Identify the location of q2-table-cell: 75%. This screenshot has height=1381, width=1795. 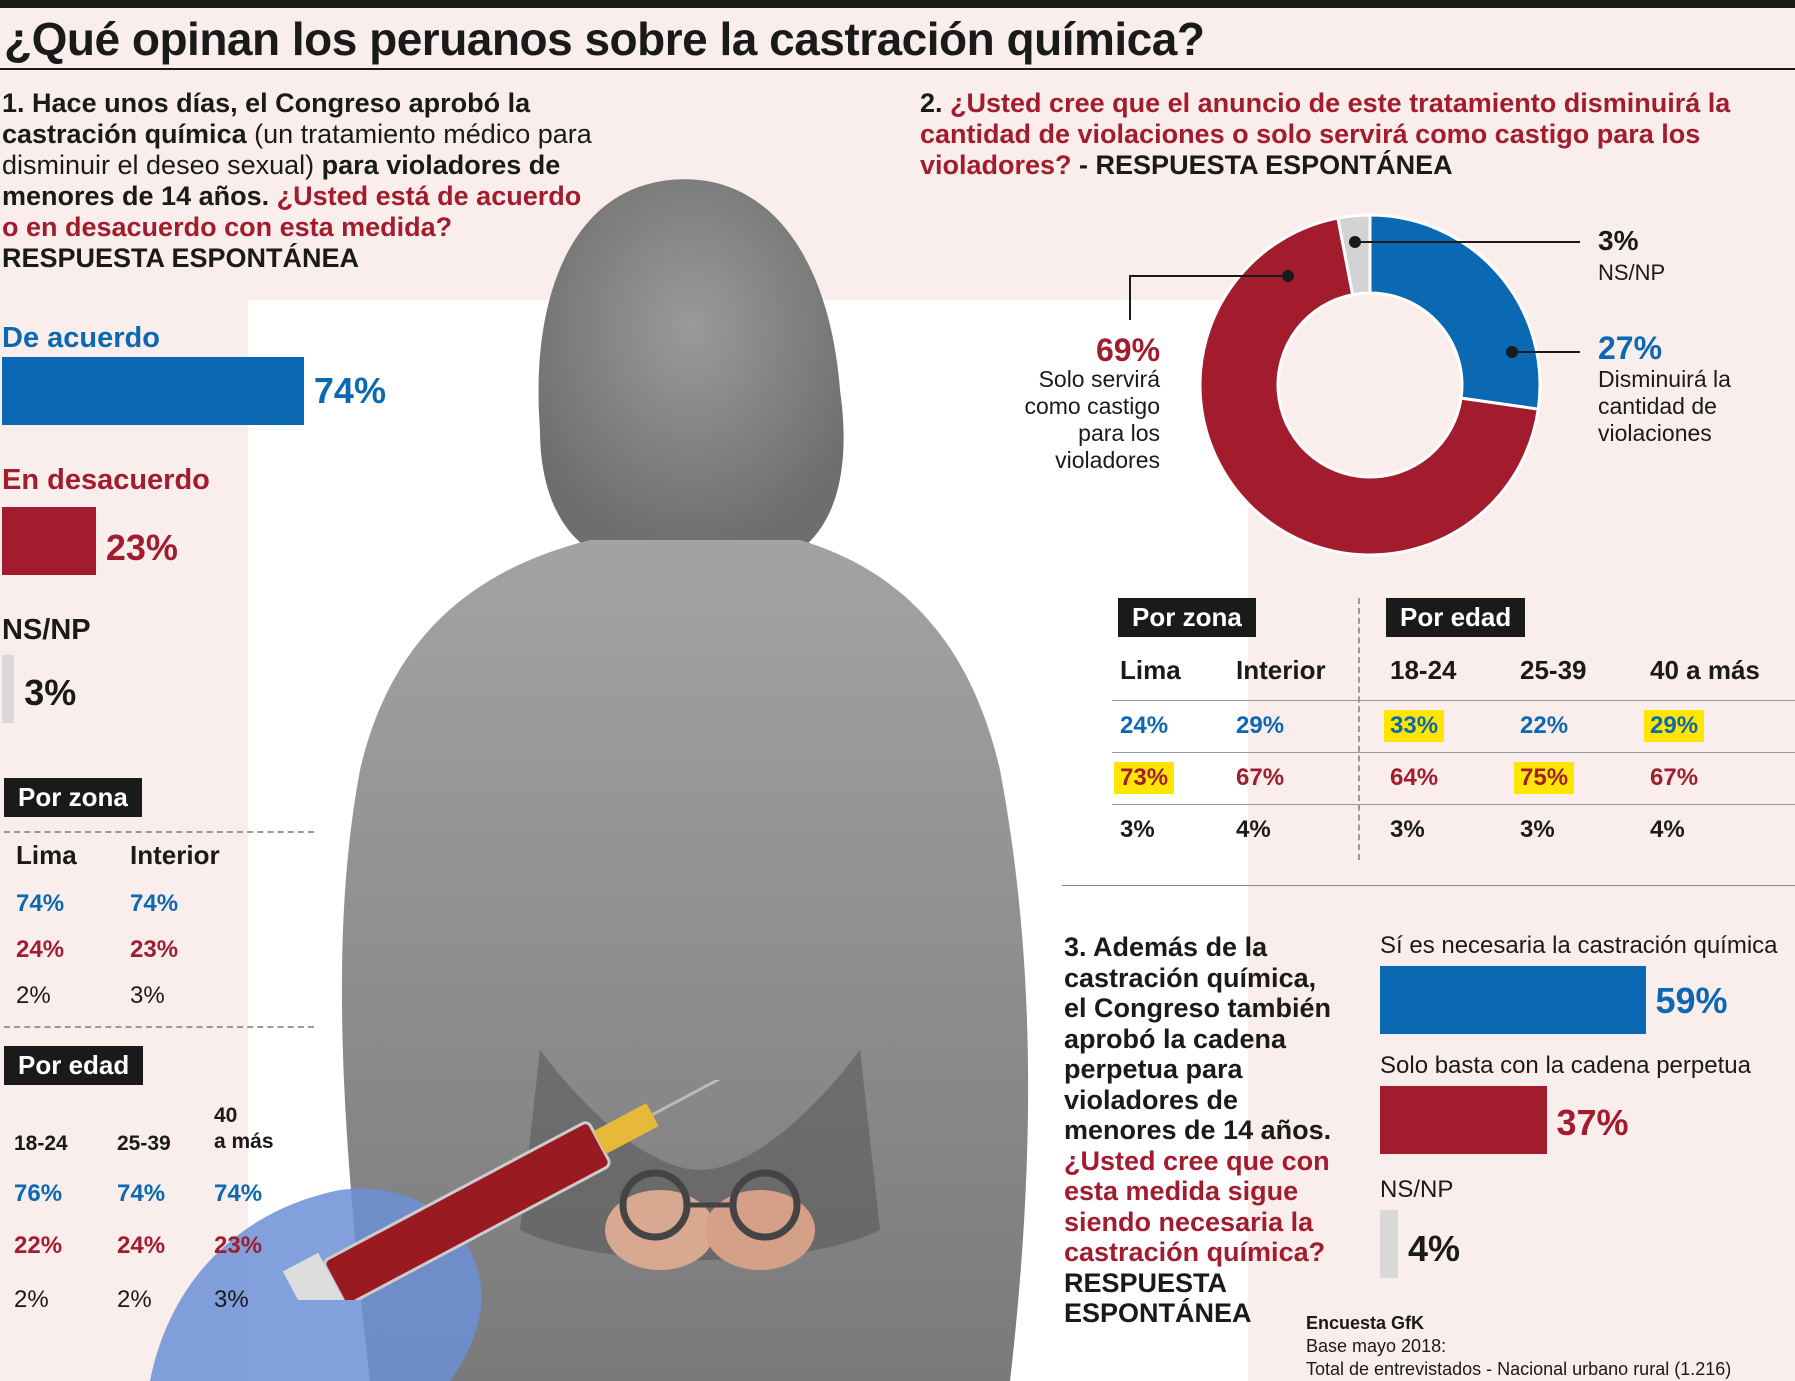
(1544, 778).